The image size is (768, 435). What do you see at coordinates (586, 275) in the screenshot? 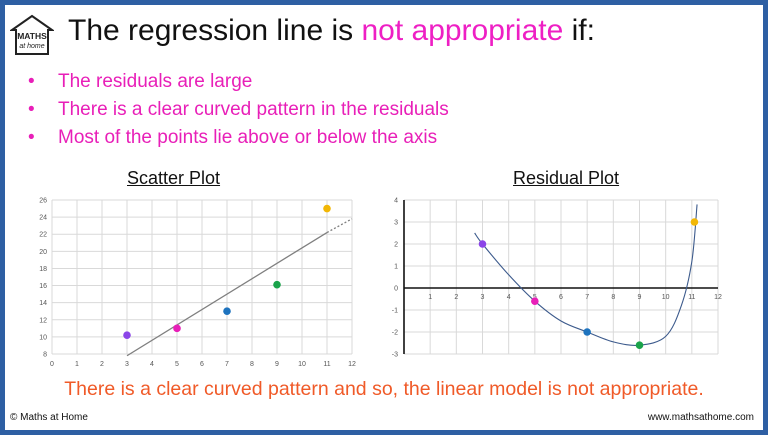
I see `residual-trend-curve` at bounding box center [586, 275].